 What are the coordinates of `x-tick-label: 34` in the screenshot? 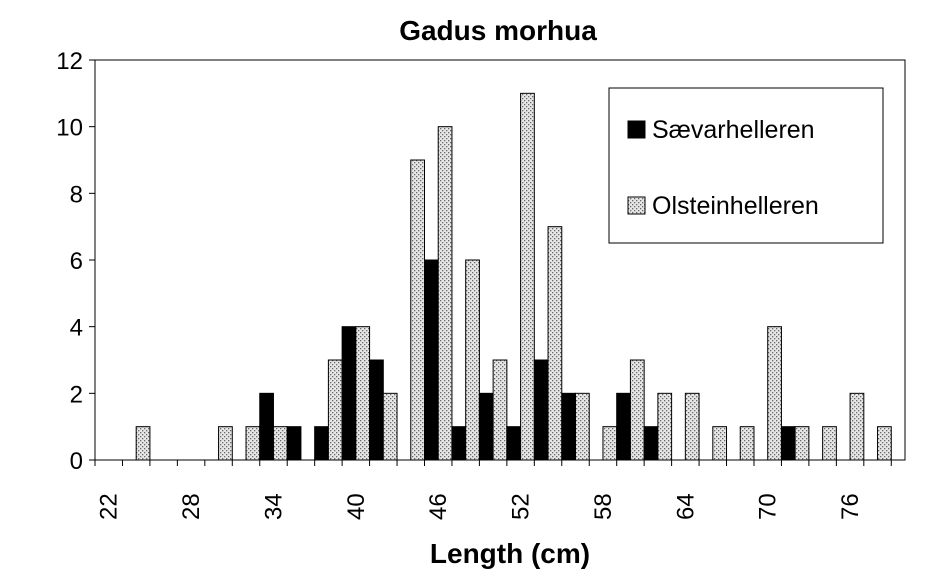 It's located at (273, 506).